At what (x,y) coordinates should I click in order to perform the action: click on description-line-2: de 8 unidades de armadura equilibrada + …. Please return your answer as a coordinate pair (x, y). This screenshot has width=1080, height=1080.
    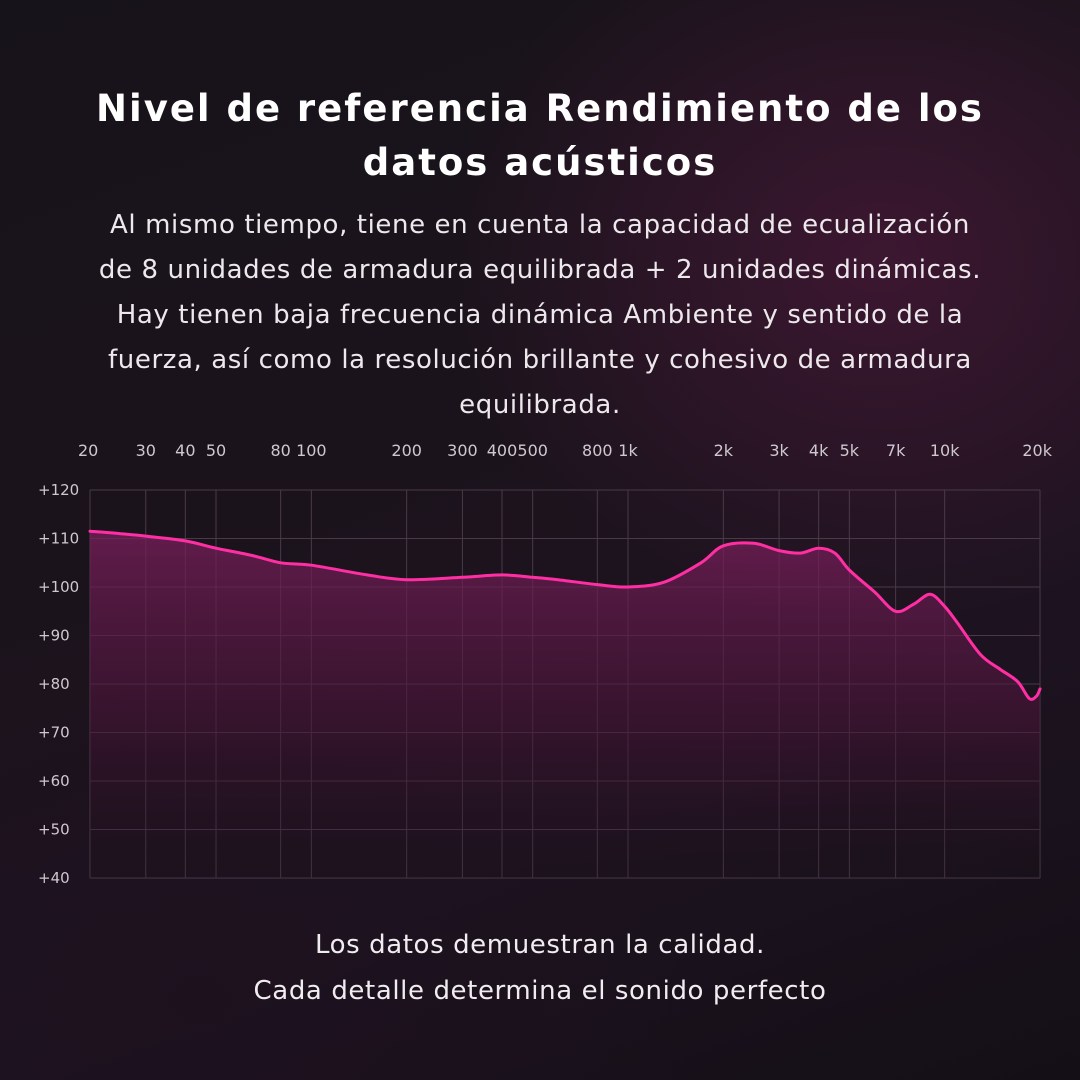
    Looking at the image, I should click on (540, 270).